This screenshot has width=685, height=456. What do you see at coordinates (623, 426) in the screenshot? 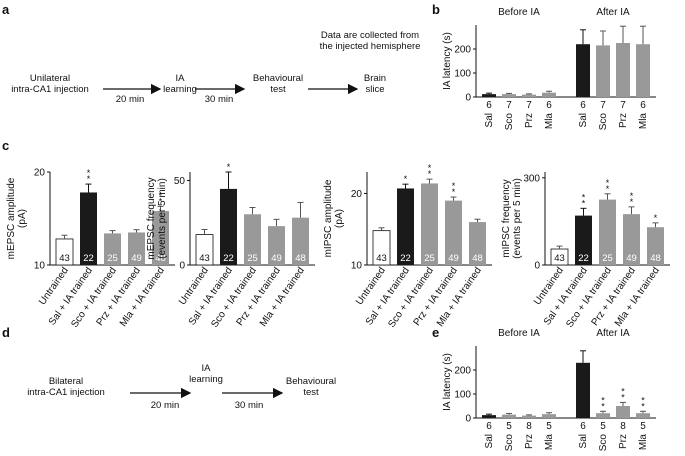
I see `n-label: 8` at bounding box center [623, 426].